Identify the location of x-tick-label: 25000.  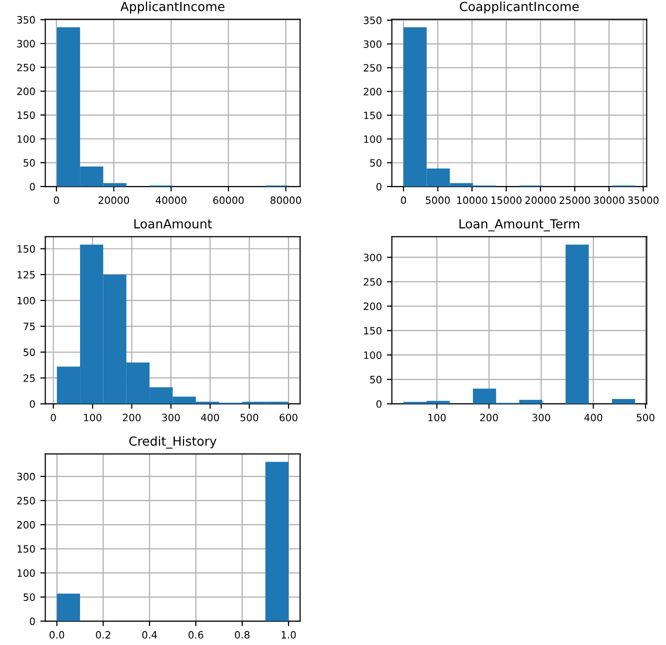
(575, 200).